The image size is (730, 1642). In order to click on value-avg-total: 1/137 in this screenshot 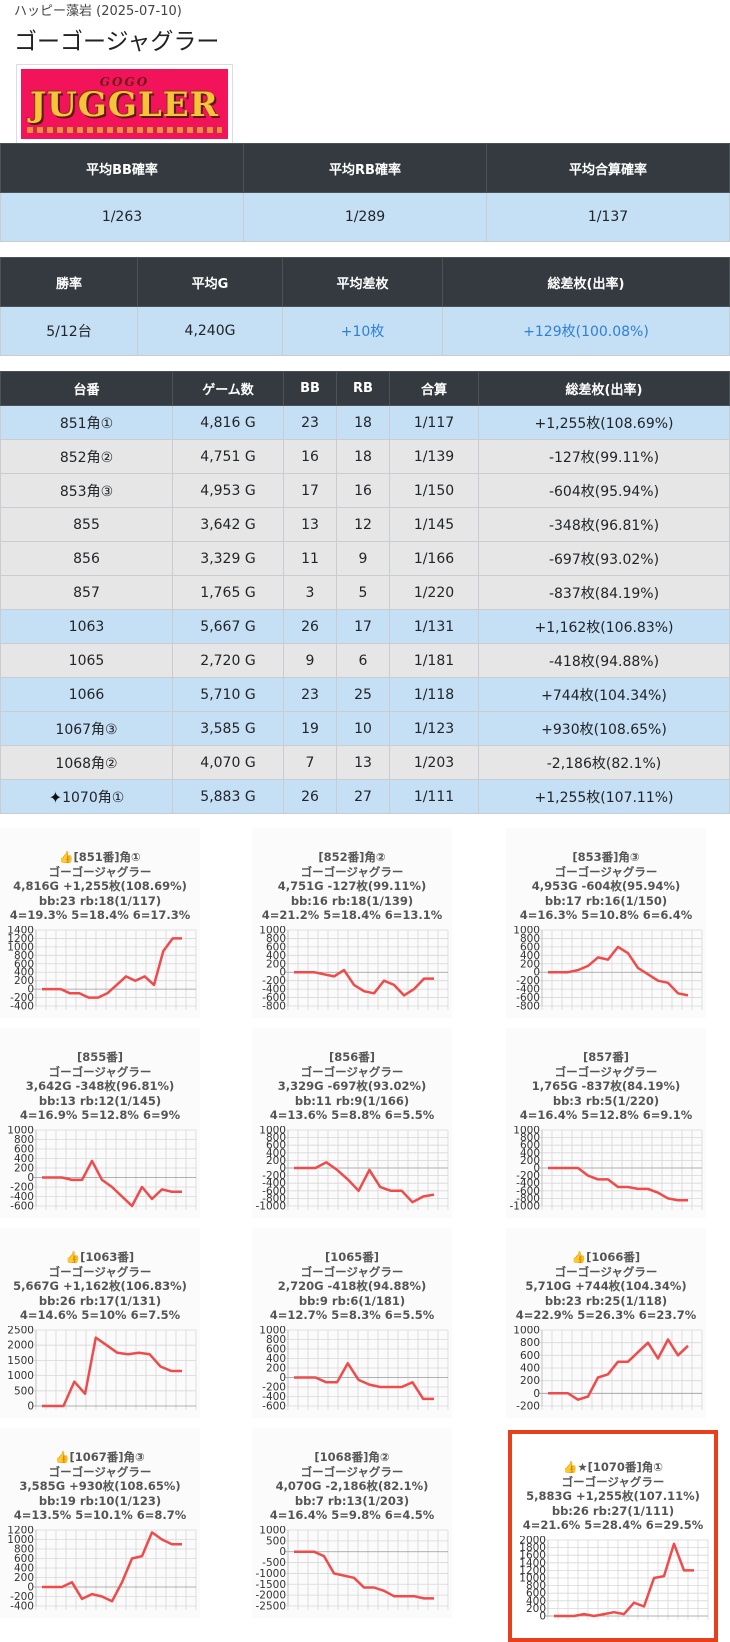, I will do `click(608, 217)`.